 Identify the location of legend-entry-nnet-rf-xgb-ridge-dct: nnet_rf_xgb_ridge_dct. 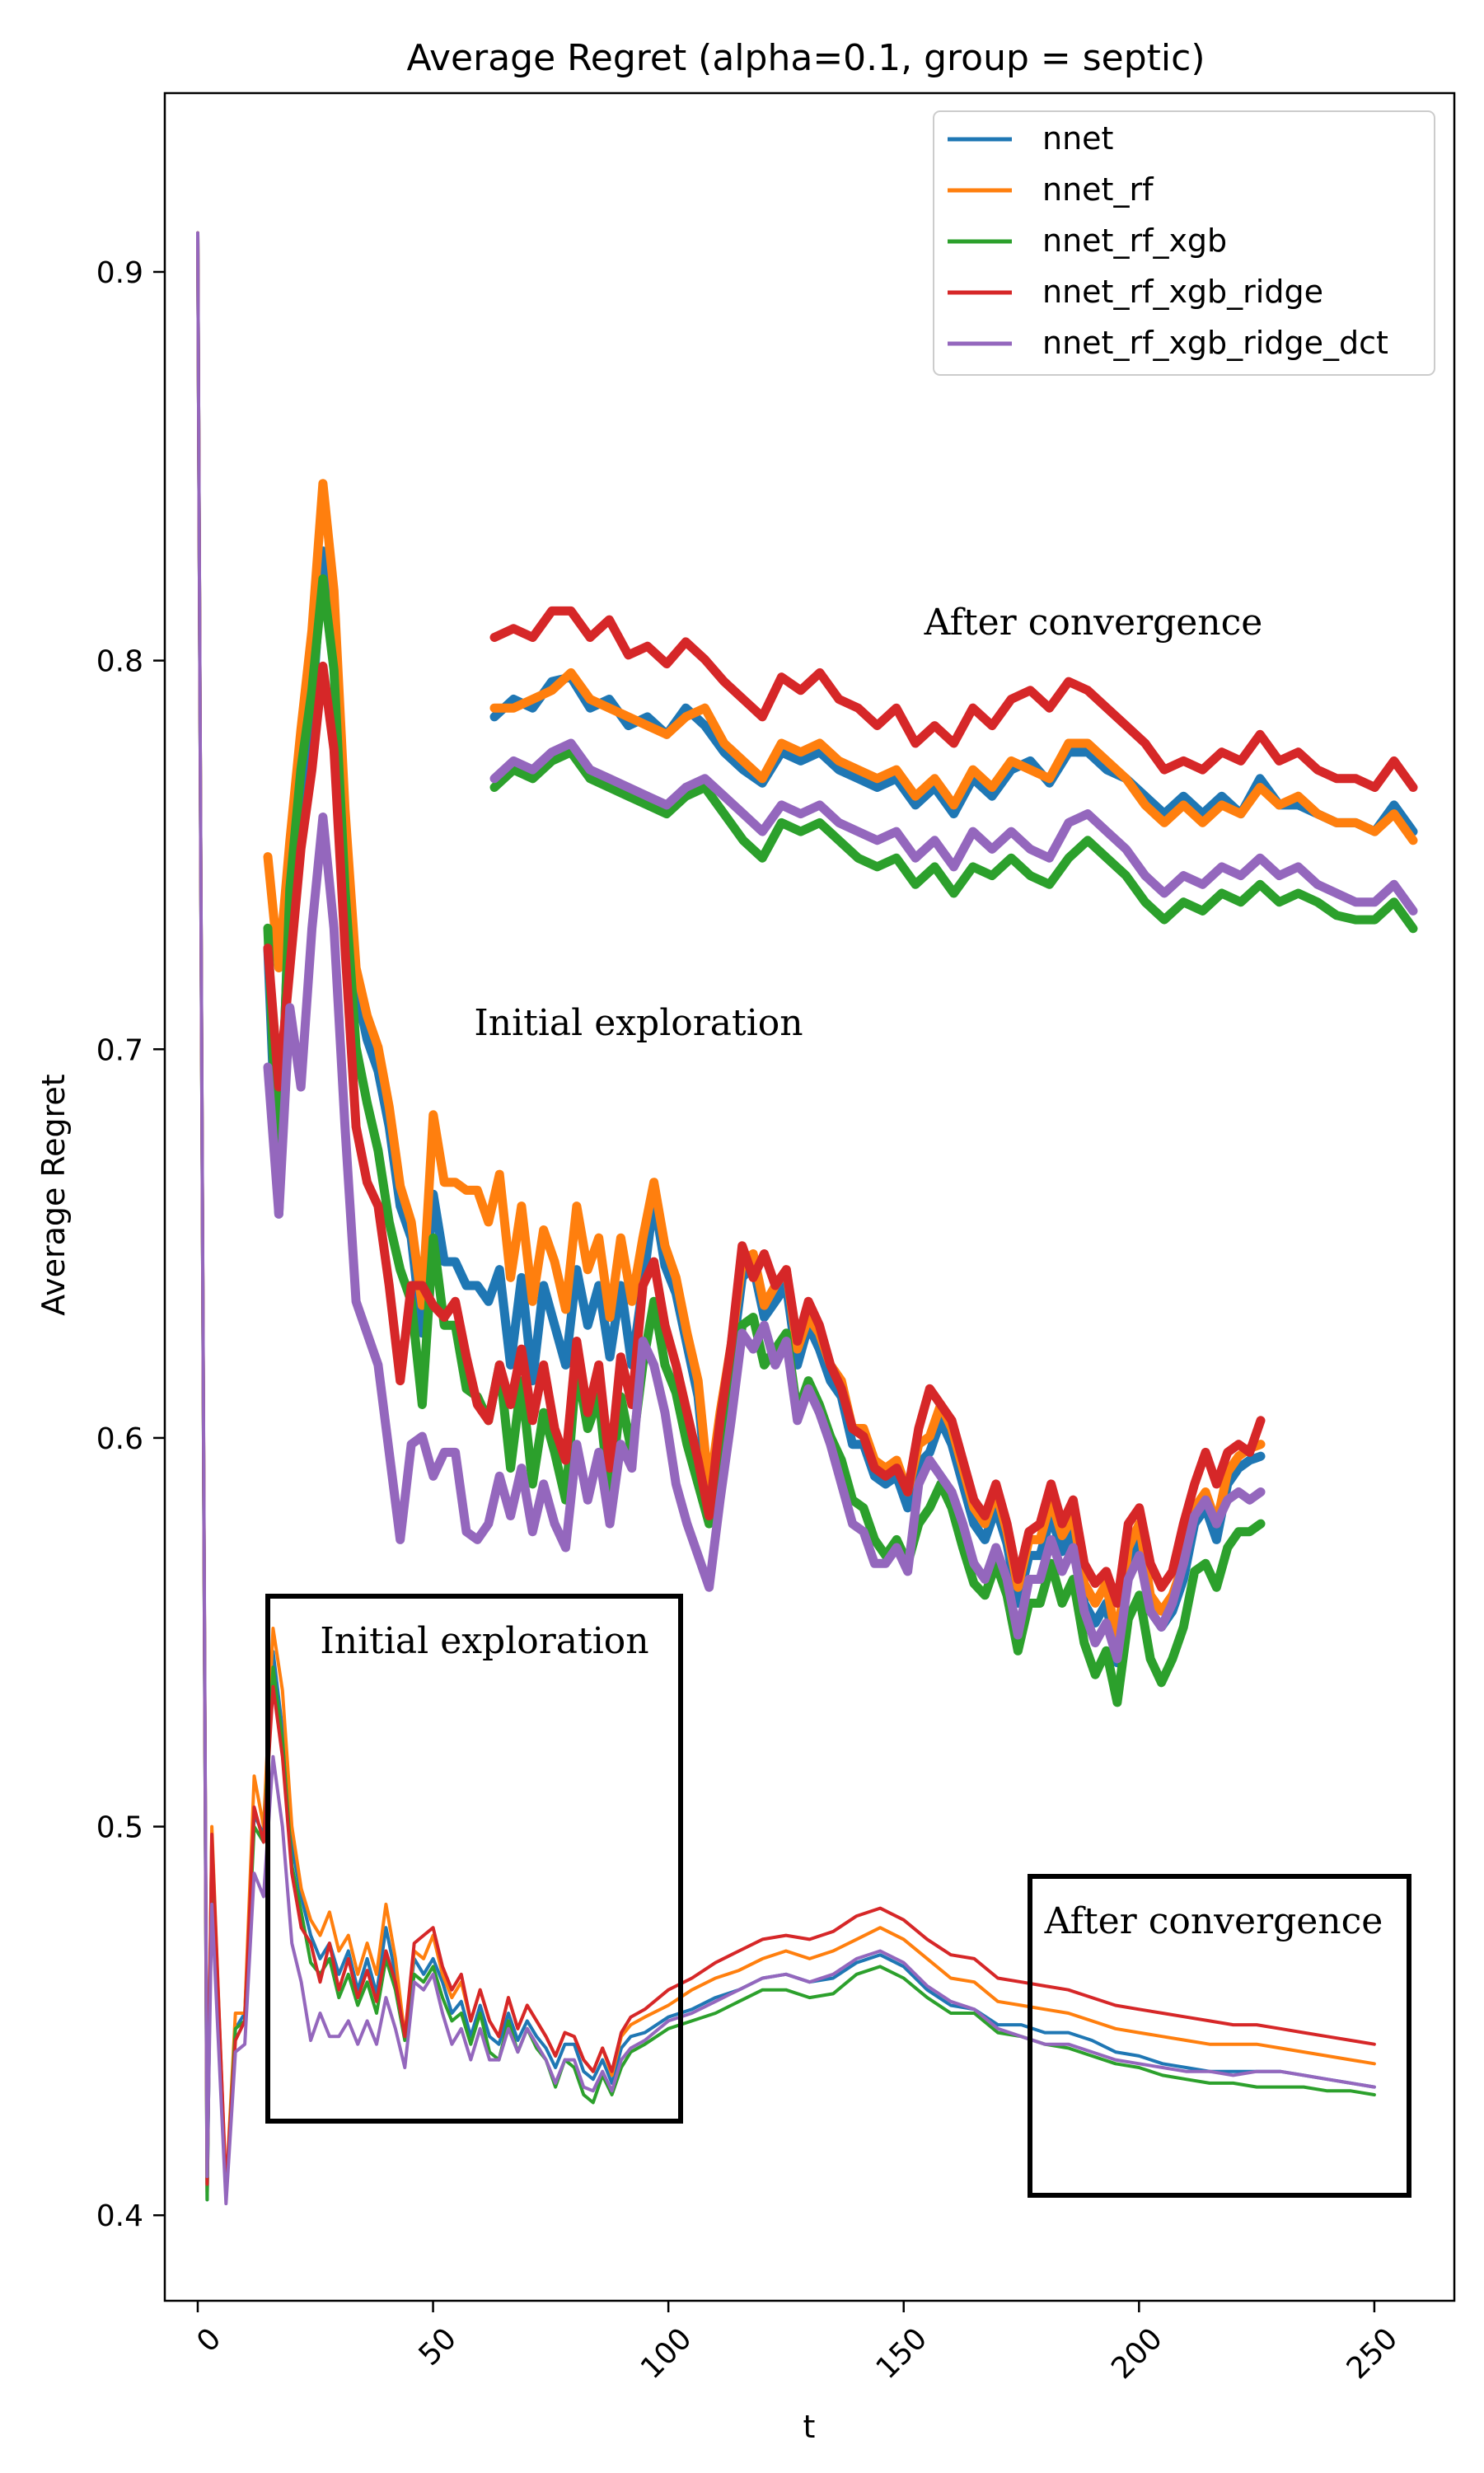
(1168, 343).